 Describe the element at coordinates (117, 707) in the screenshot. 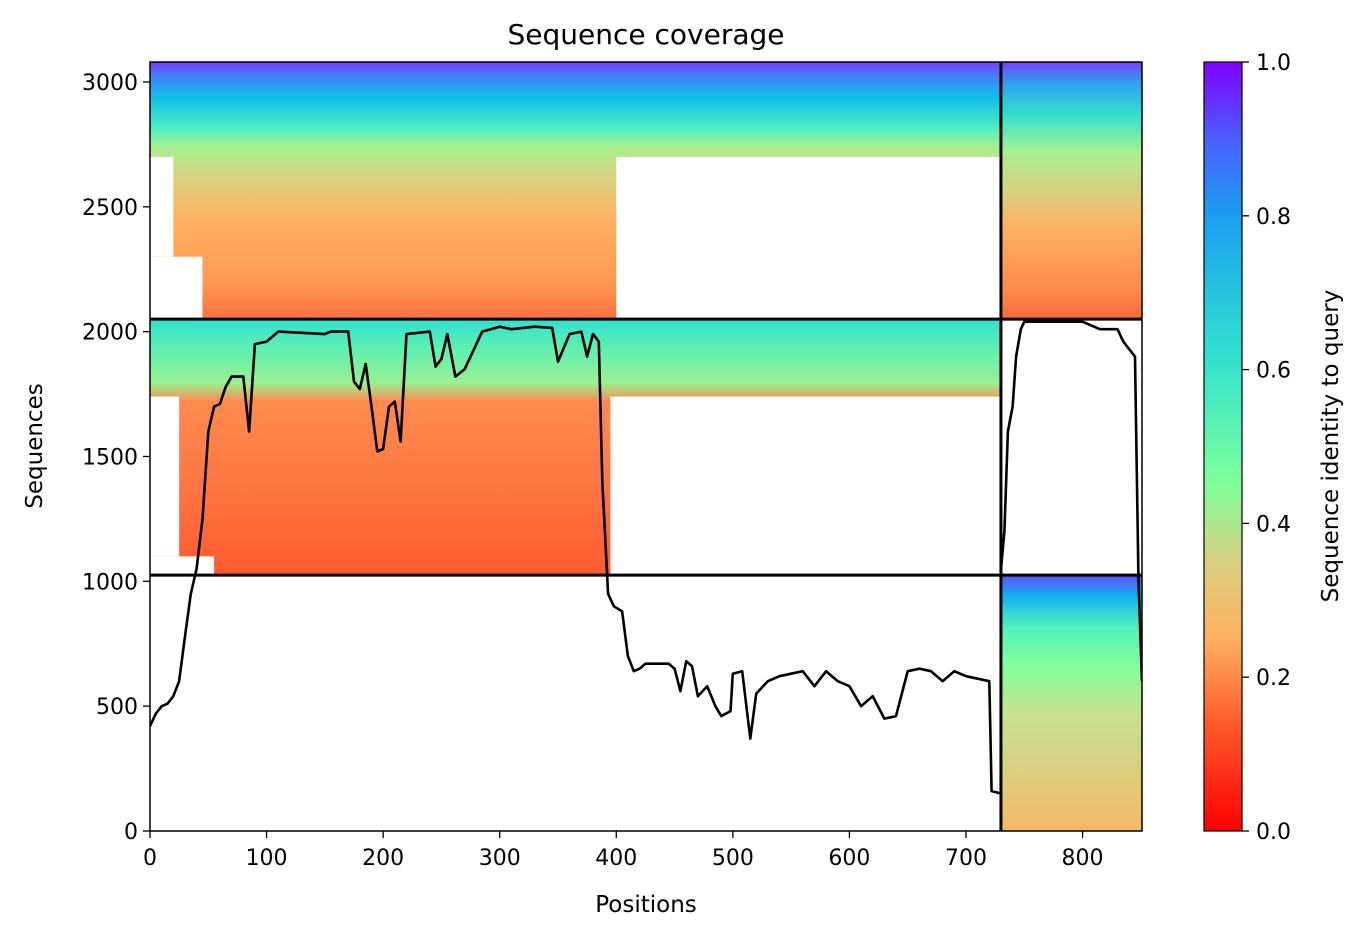

I see `y-tick-label: 500` at that location.